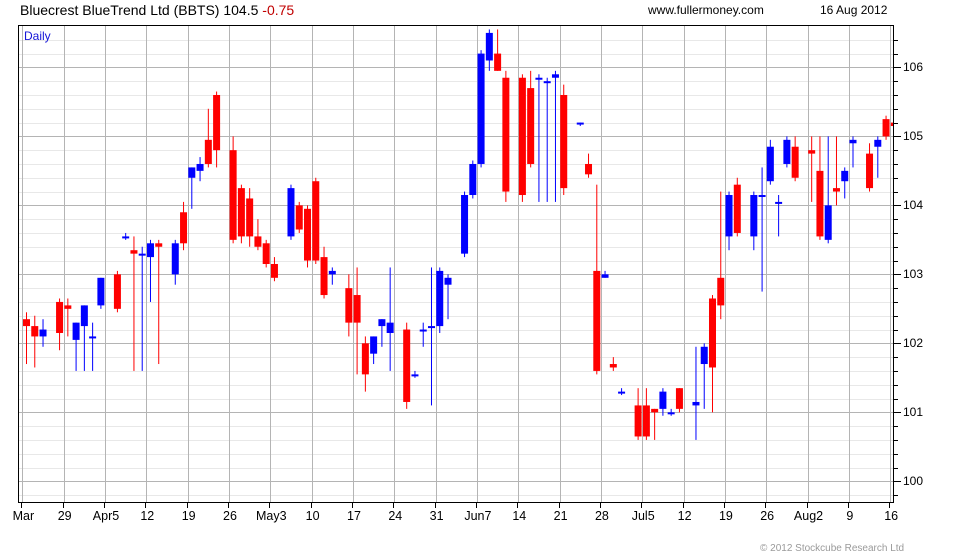  Describe the element at coordinates (64, 516) in the screenshot. I see `date-tick-label: 29` at that location.